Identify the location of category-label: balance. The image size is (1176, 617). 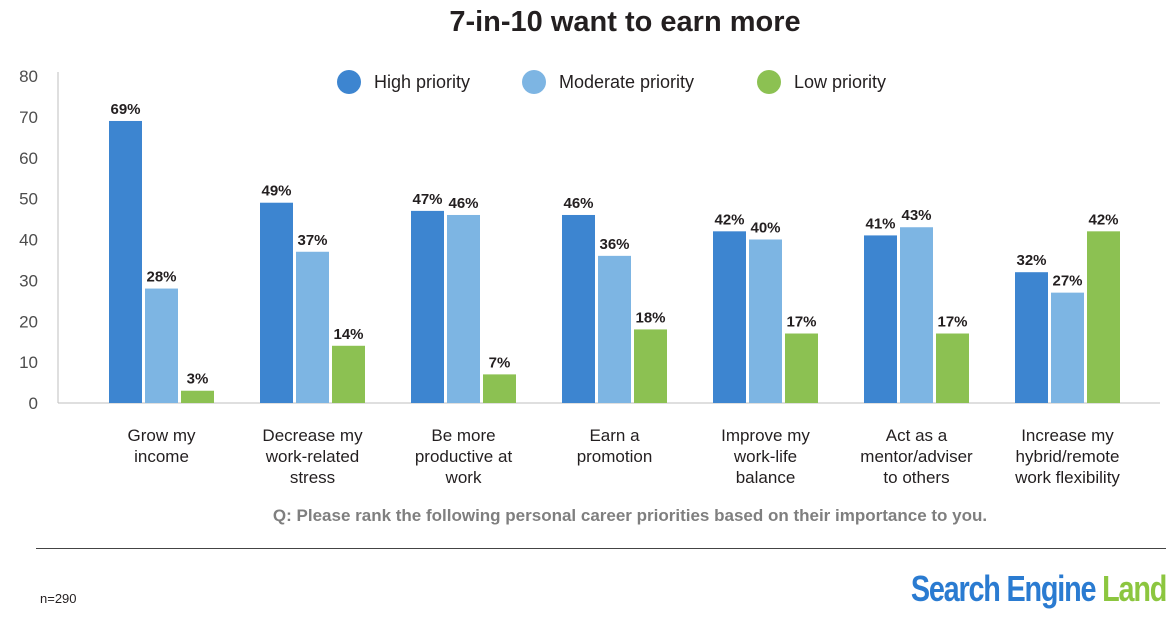
(766, 477).